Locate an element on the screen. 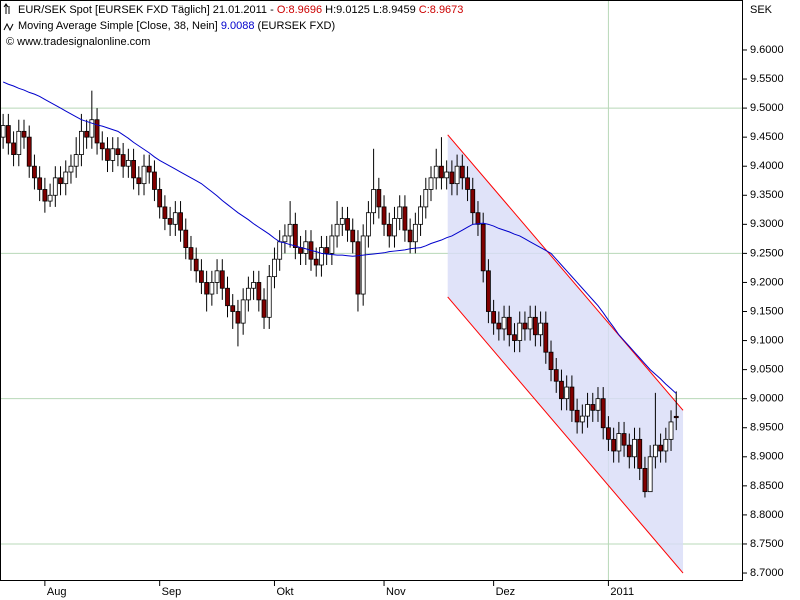 This screenshot has width=800, height=600. y-tick-label: 9.4000 is located at coordinates (767, 166).